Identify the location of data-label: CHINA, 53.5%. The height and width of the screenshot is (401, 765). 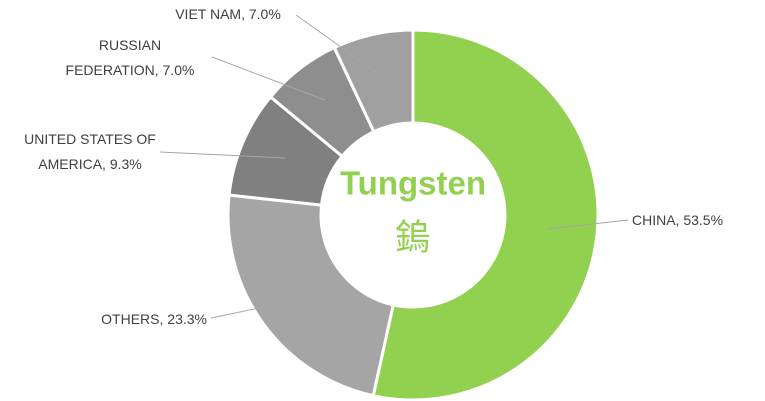
(677, 220).